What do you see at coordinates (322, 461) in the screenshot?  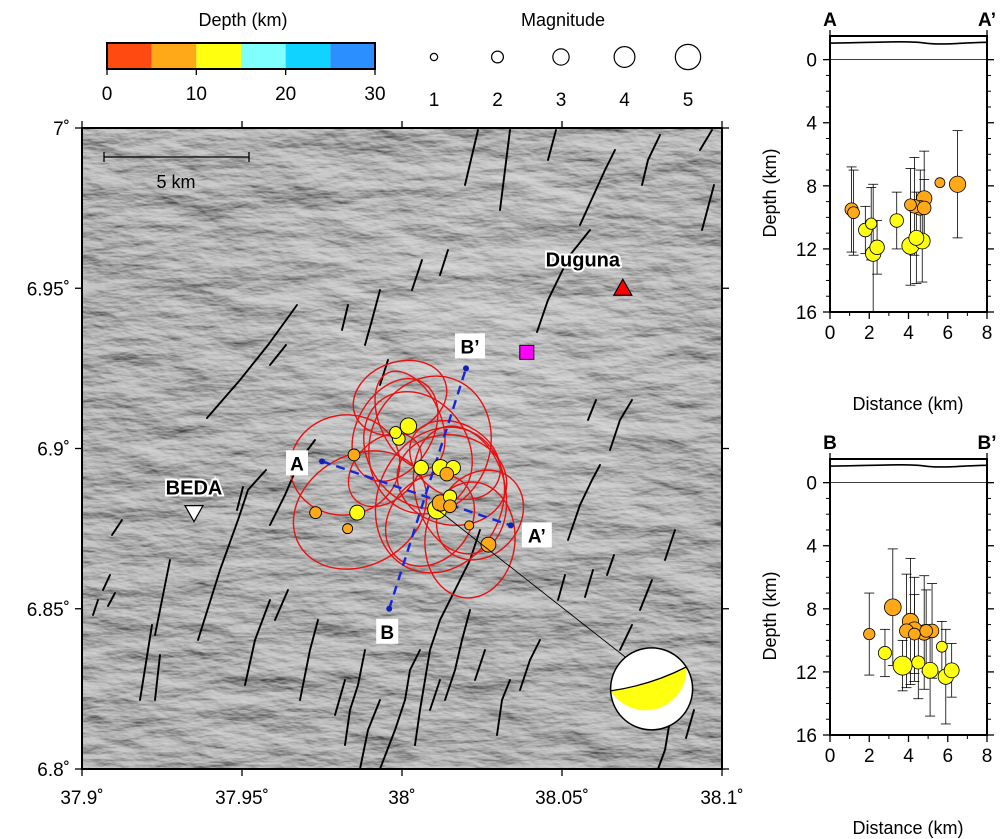 I see `profile-a-start-point` at bounding box center [322, 461].